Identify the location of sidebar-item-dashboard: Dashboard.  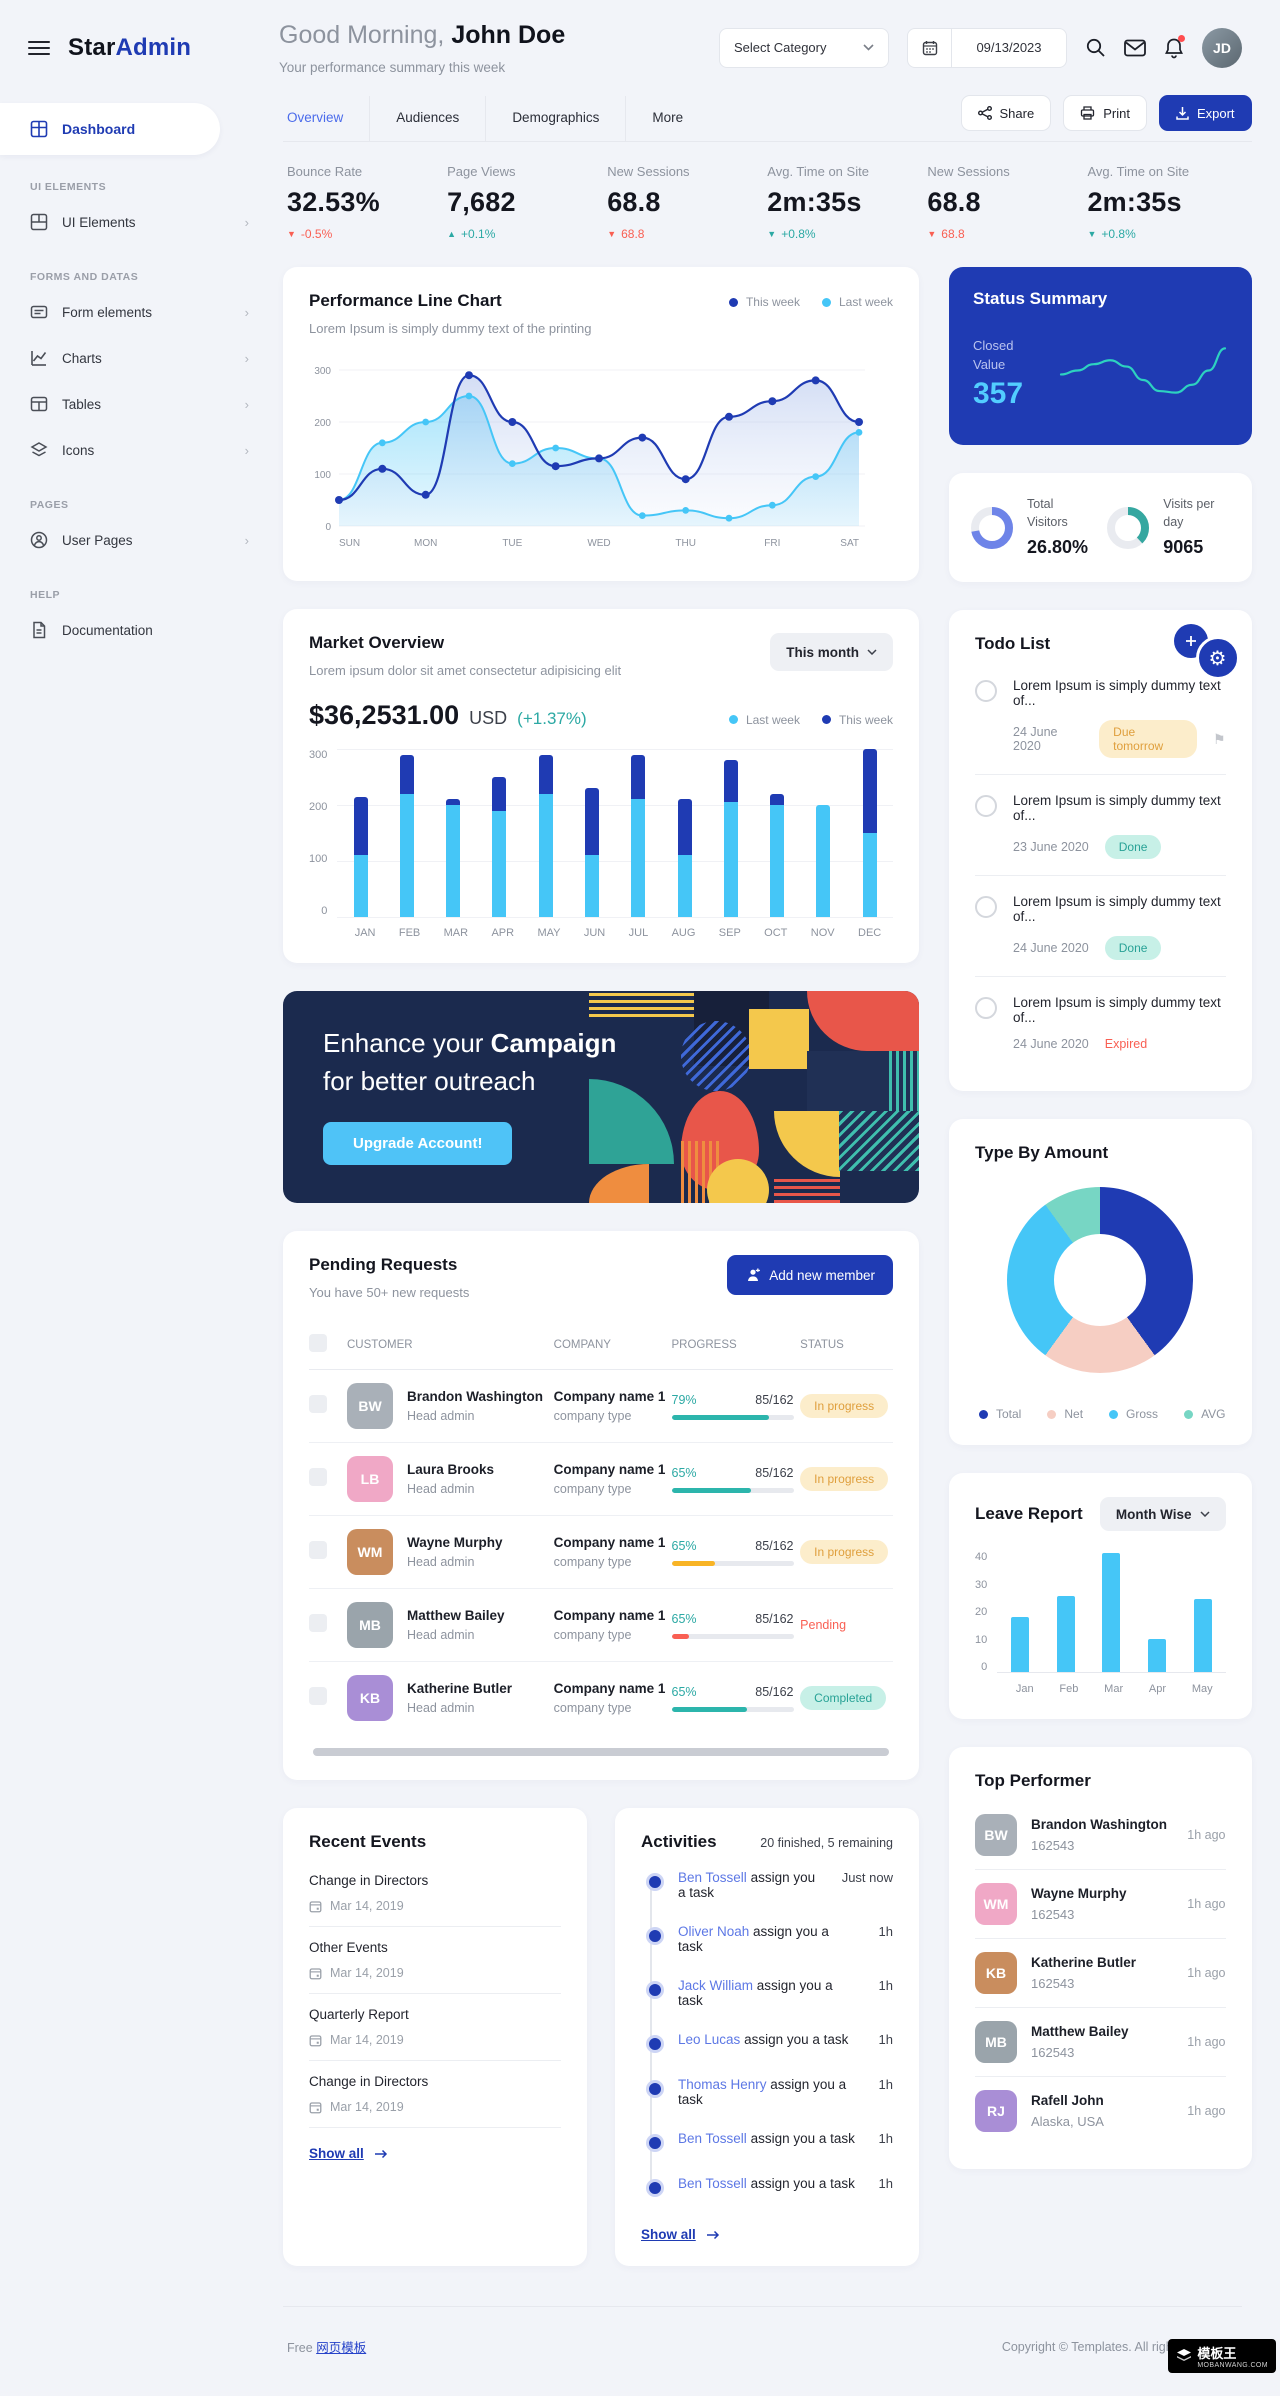
(110, 129).